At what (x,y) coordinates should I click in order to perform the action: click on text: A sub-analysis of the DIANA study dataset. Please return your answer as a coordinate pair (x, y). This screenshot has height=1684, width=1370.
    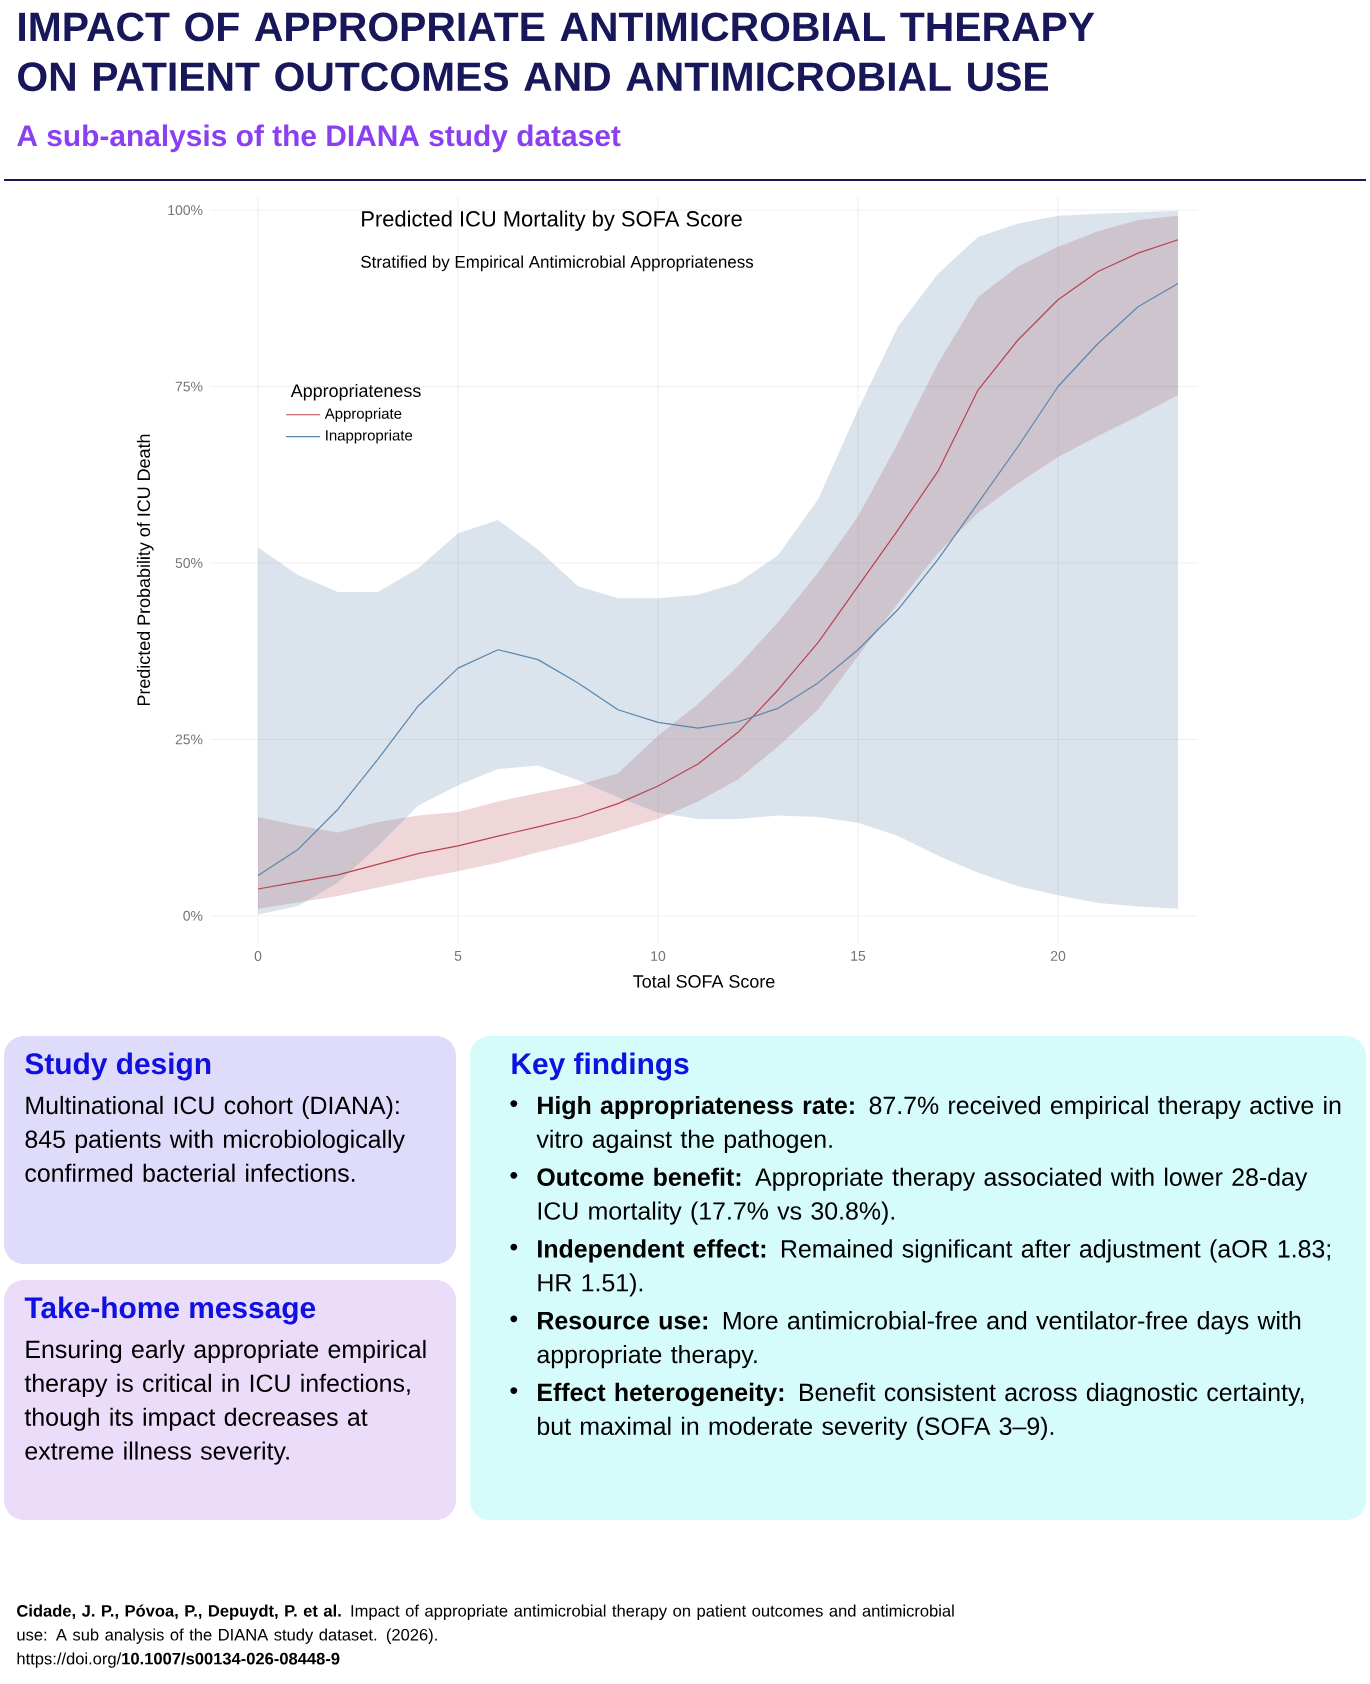
    Looking at the image, I should click on (319, 138).